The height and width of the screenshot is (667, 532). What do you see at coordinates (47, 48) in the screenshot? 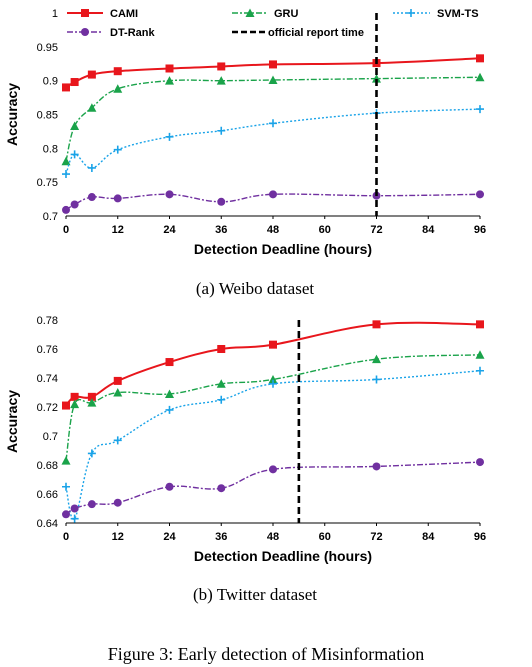
I see `y-tick-label: 0.95` at bounding box center [47, 48].